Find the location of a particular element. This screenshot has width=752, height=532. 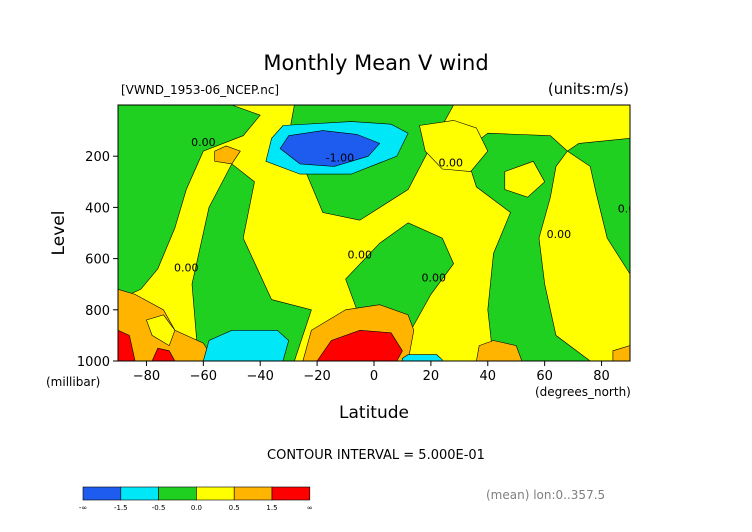

contour-label-3: 0.00 is located at coordinates (451, 162).